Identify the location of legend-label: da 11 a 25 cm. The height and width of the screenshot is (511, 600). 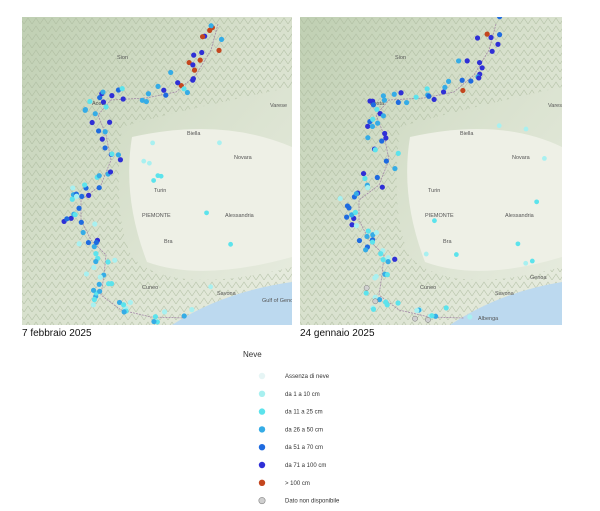
(304, 413).